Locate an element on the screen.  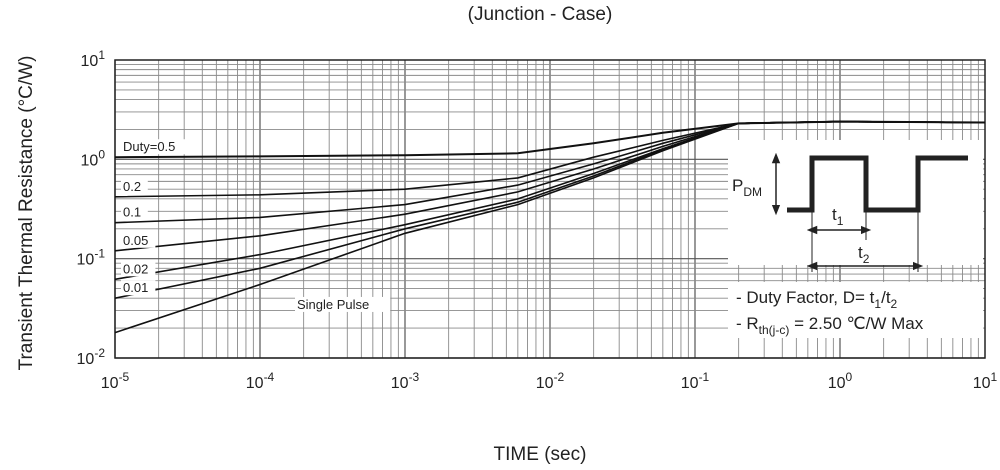
t2-sub: 2 is located at coordinates (866, 259).